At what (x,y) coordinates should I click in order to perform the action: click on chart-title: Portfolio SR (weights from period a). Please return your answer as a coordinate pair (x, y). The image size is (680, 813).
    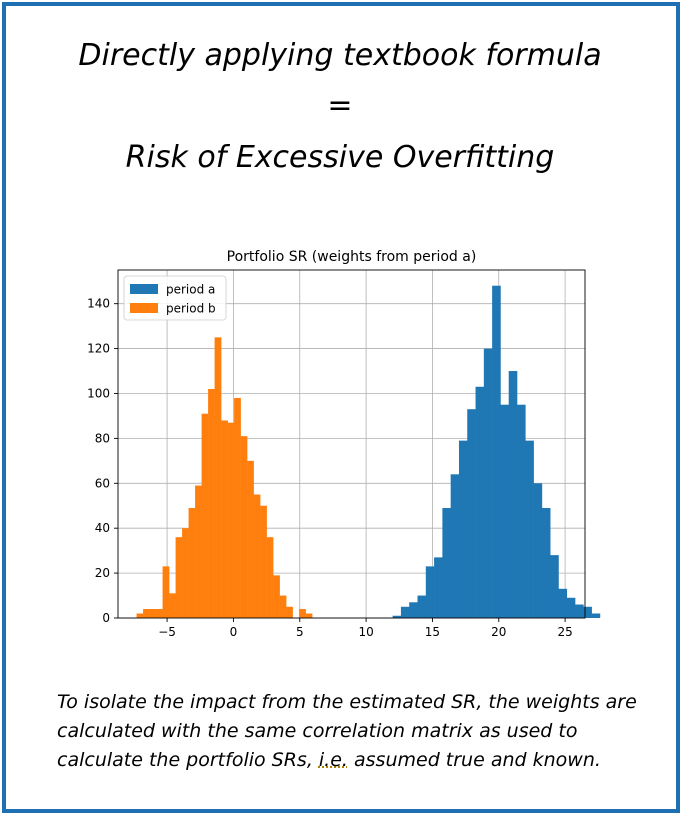
    Looking at the image, I should click on (352, 257).